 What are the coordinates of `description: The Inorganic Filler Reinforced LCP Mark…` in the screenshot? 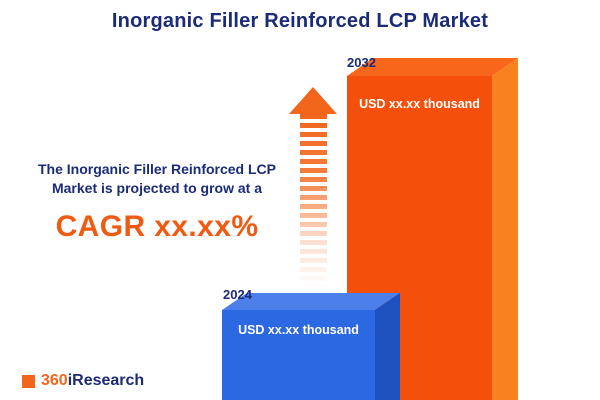 It's located at (157, 203).